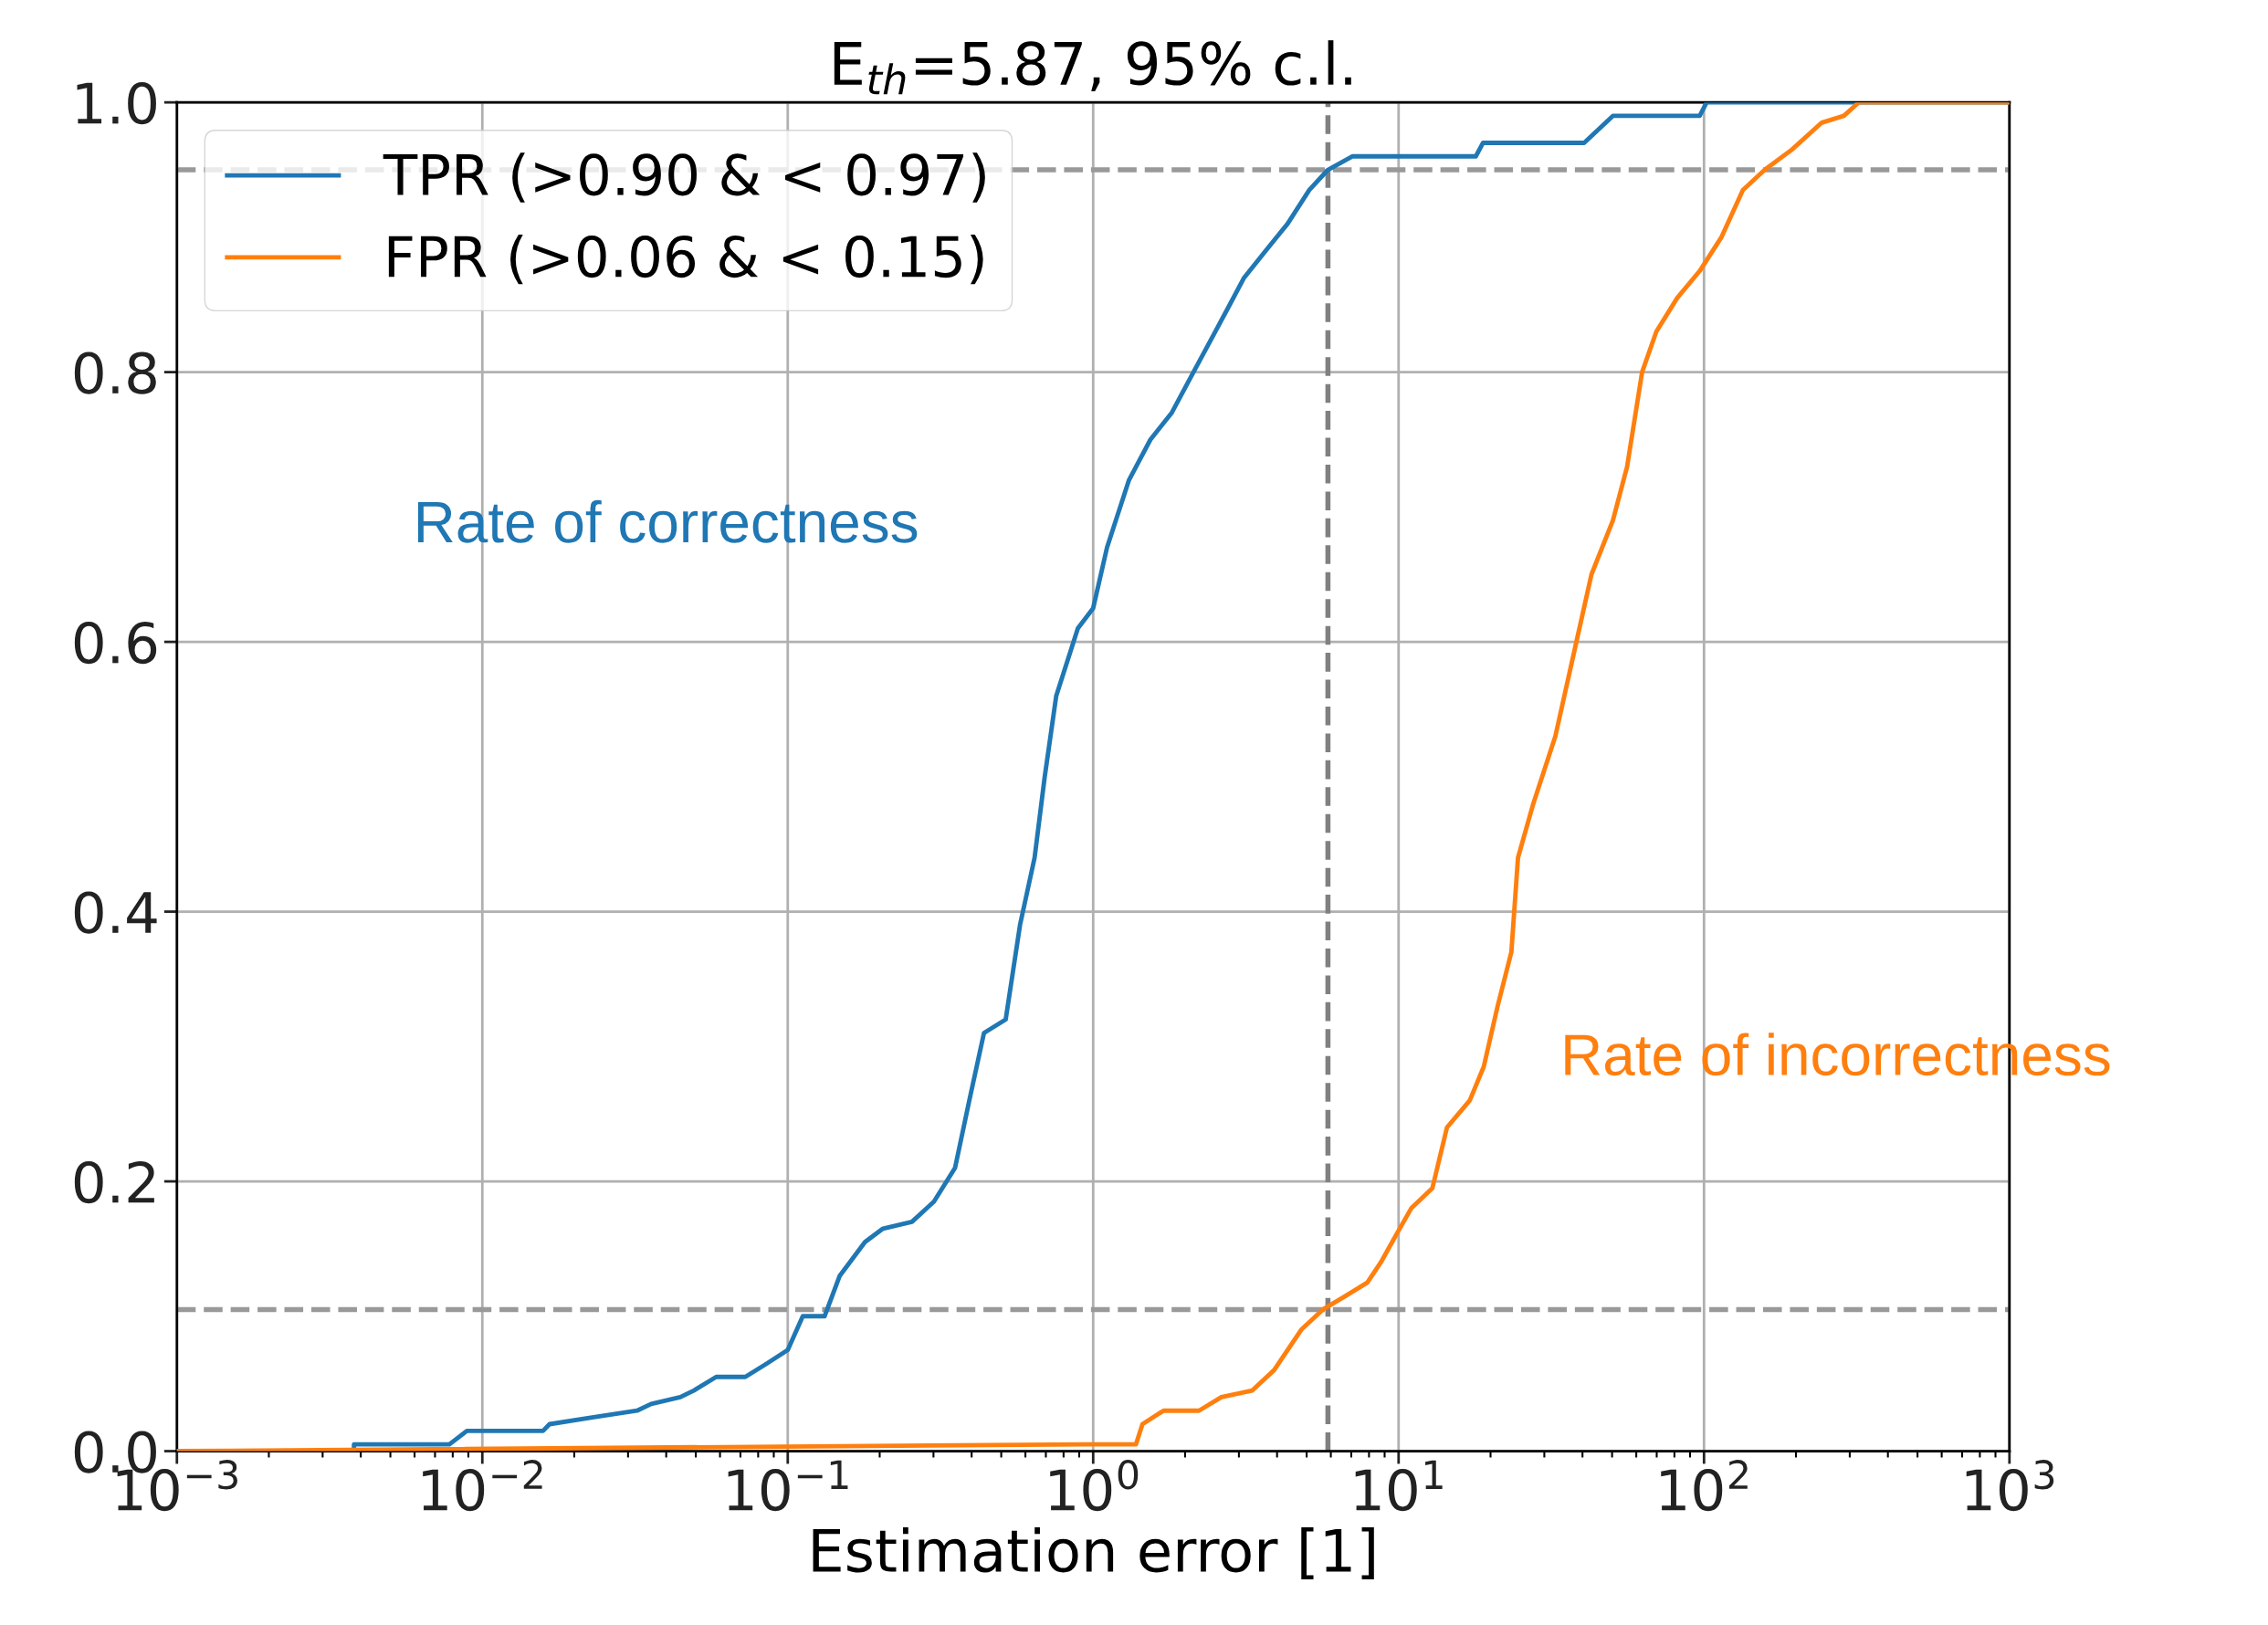 The height and width of the screenshot is (1625, 2268). What do you see at coordinates (1094, 1552) in the screenshot?
I see `x-axis-title: Estimation error [1]` at bounding box center [1094, 1552].